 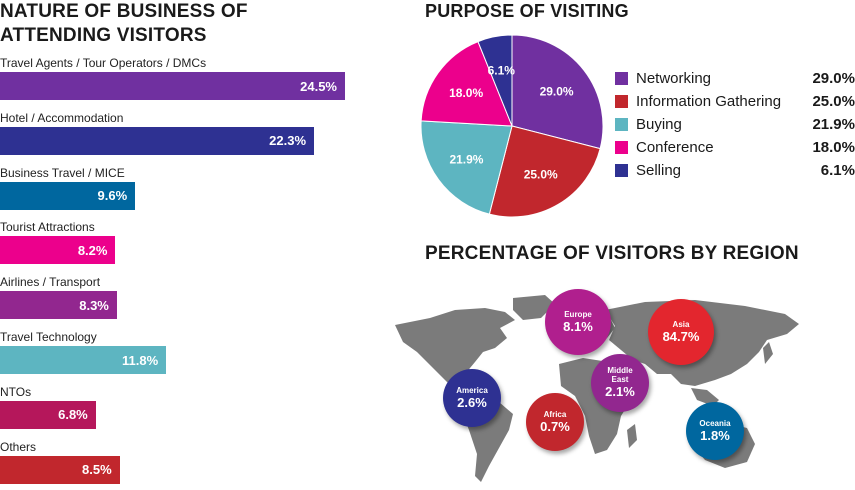 What do you see at coordinates (472, 402) in the screenshot?
I see `region-value-label: 2.6%` at bounding box center [472, 402].